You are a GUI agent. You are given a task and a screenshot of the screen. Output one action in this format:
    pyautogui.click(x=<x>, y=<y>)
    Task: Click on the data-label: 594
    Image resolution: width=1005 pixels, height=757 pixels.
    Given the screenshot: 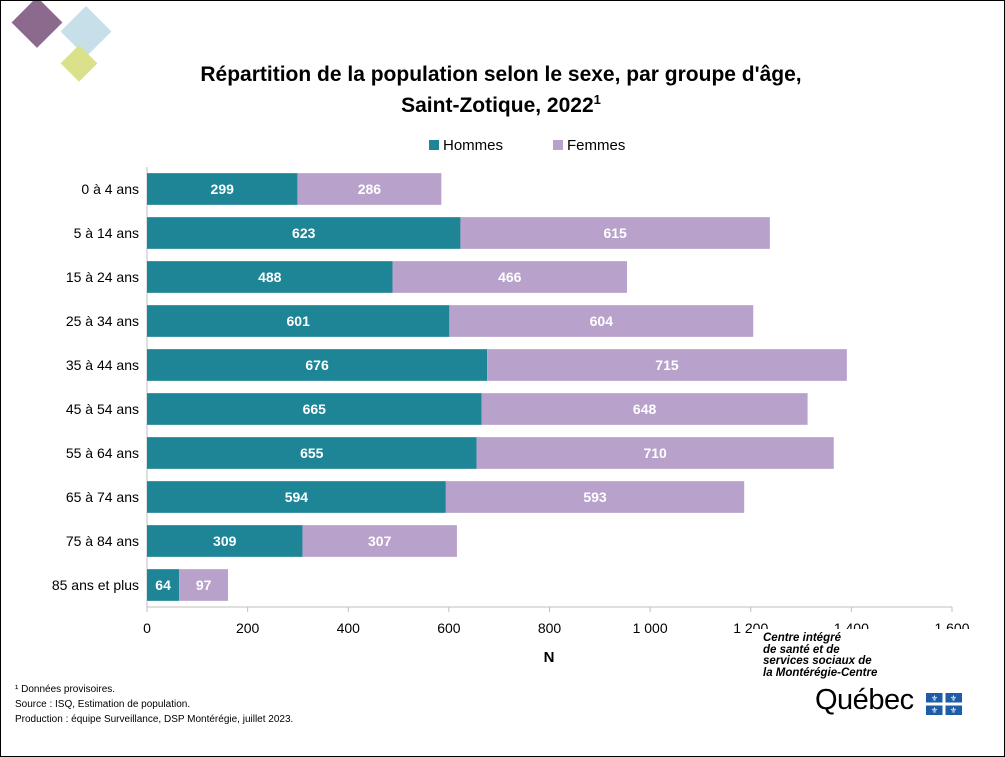 What is the action you would take?
    pyautogui.click(x=297, y=497)
    